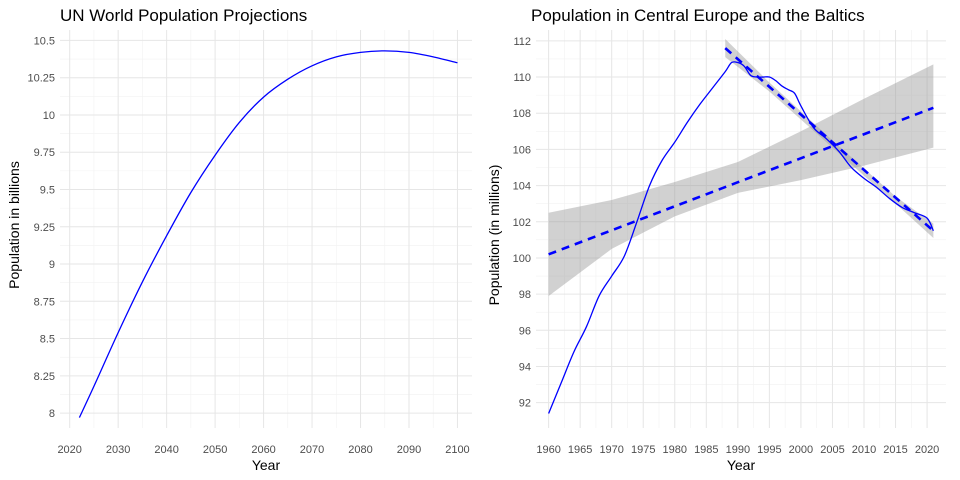 The height and width of the screenshot is (480, 960). I want to click on right-x-tick-label: 1990, so click(738, 450).